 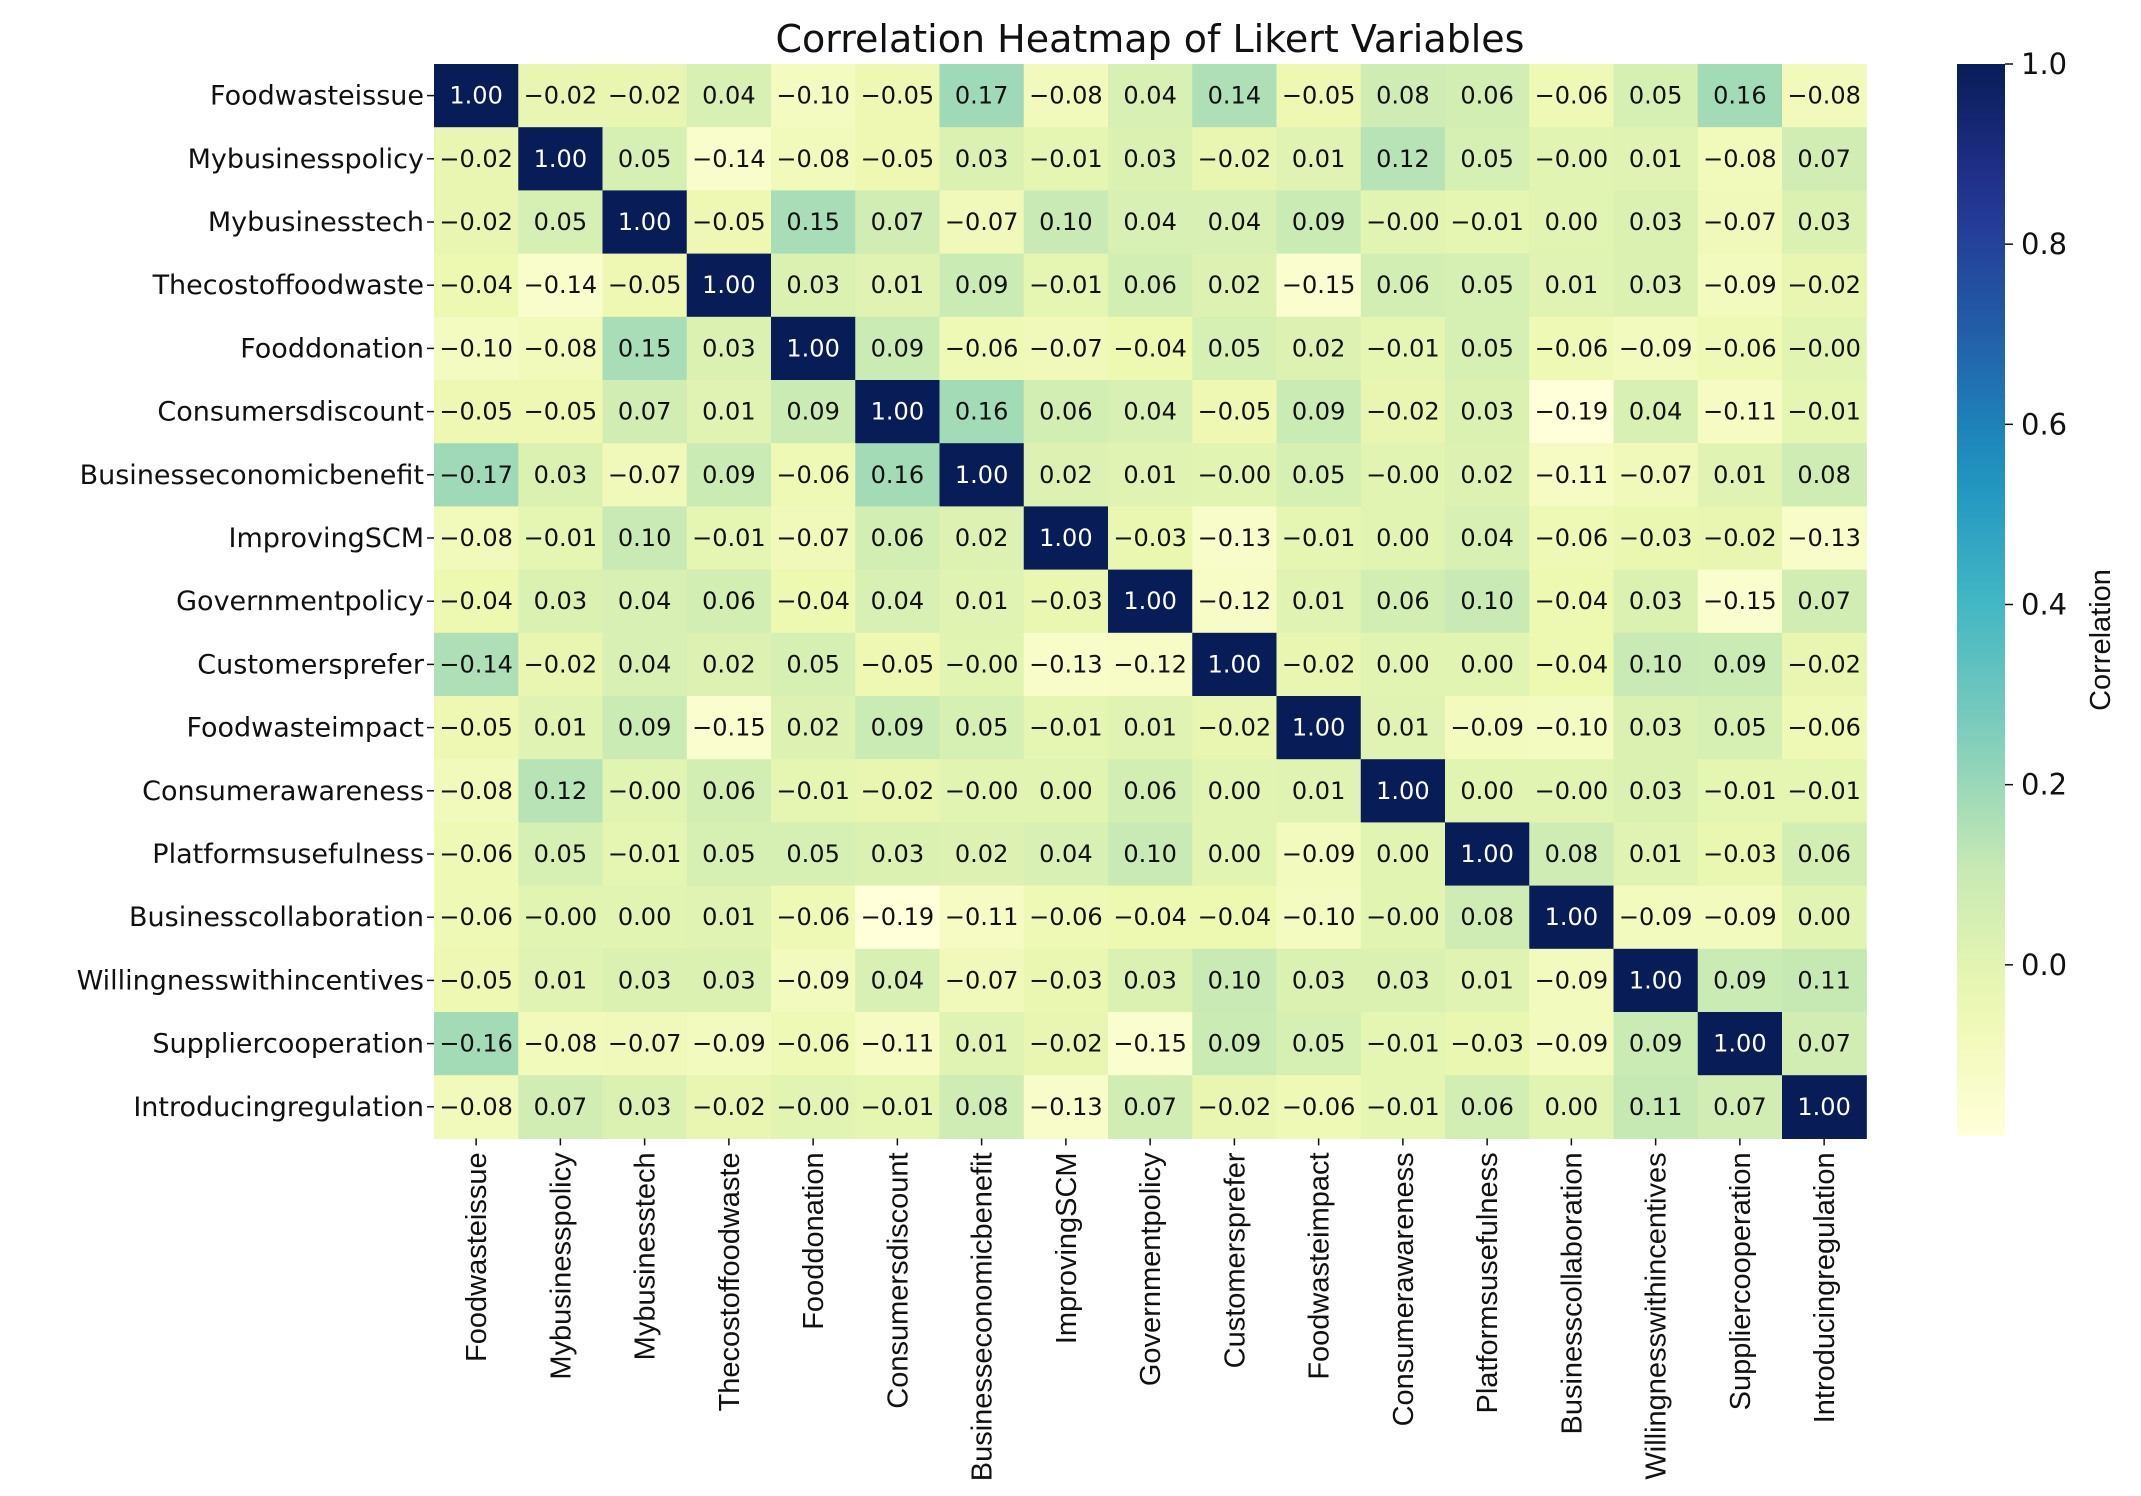 What do you see at coordinates (476, 475) in the screenshot?
I see `cell-value: −0.17` at bounding box center [476, 475].